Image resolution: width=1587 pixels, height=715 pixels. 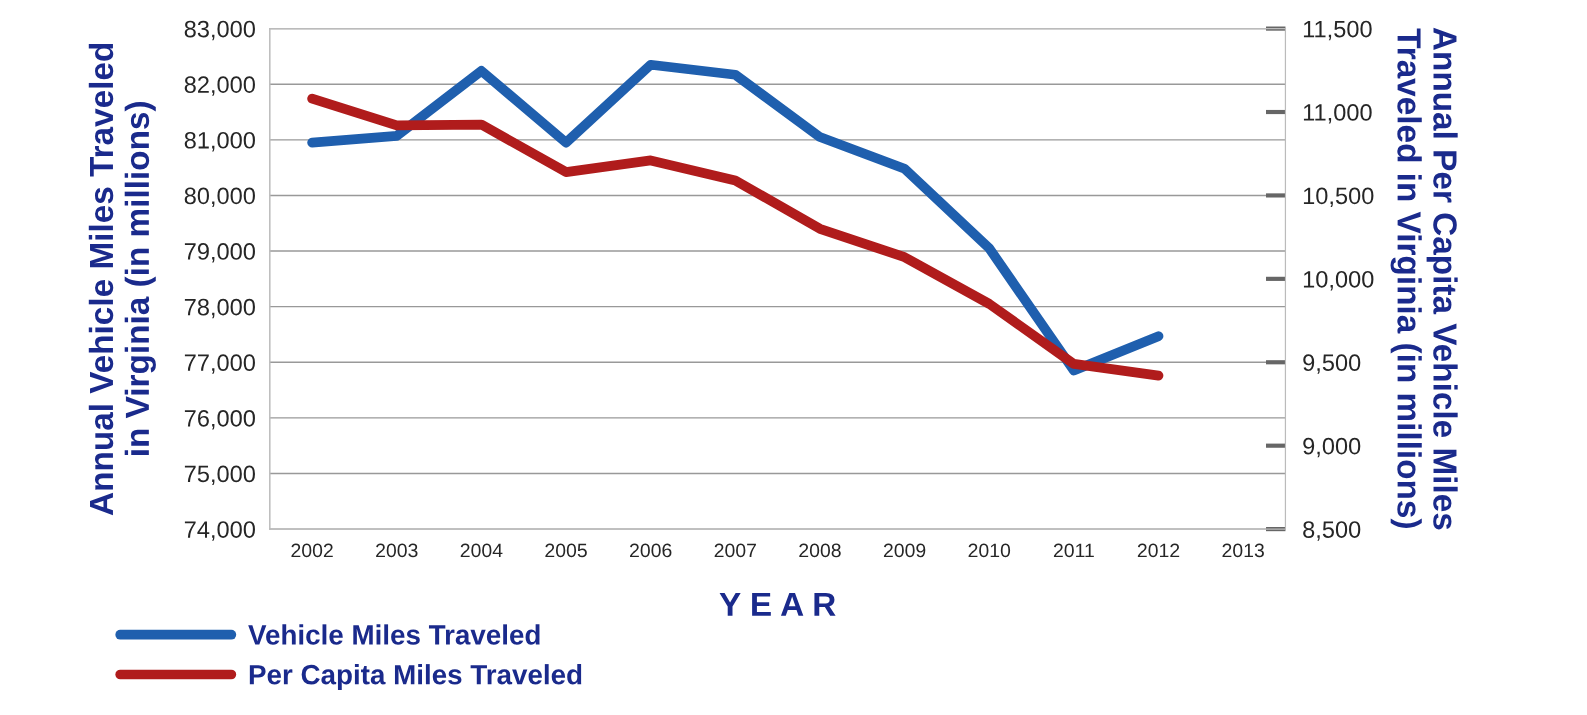 I want to click on y-tick-label: 79,000, so click(x=219, y=253).